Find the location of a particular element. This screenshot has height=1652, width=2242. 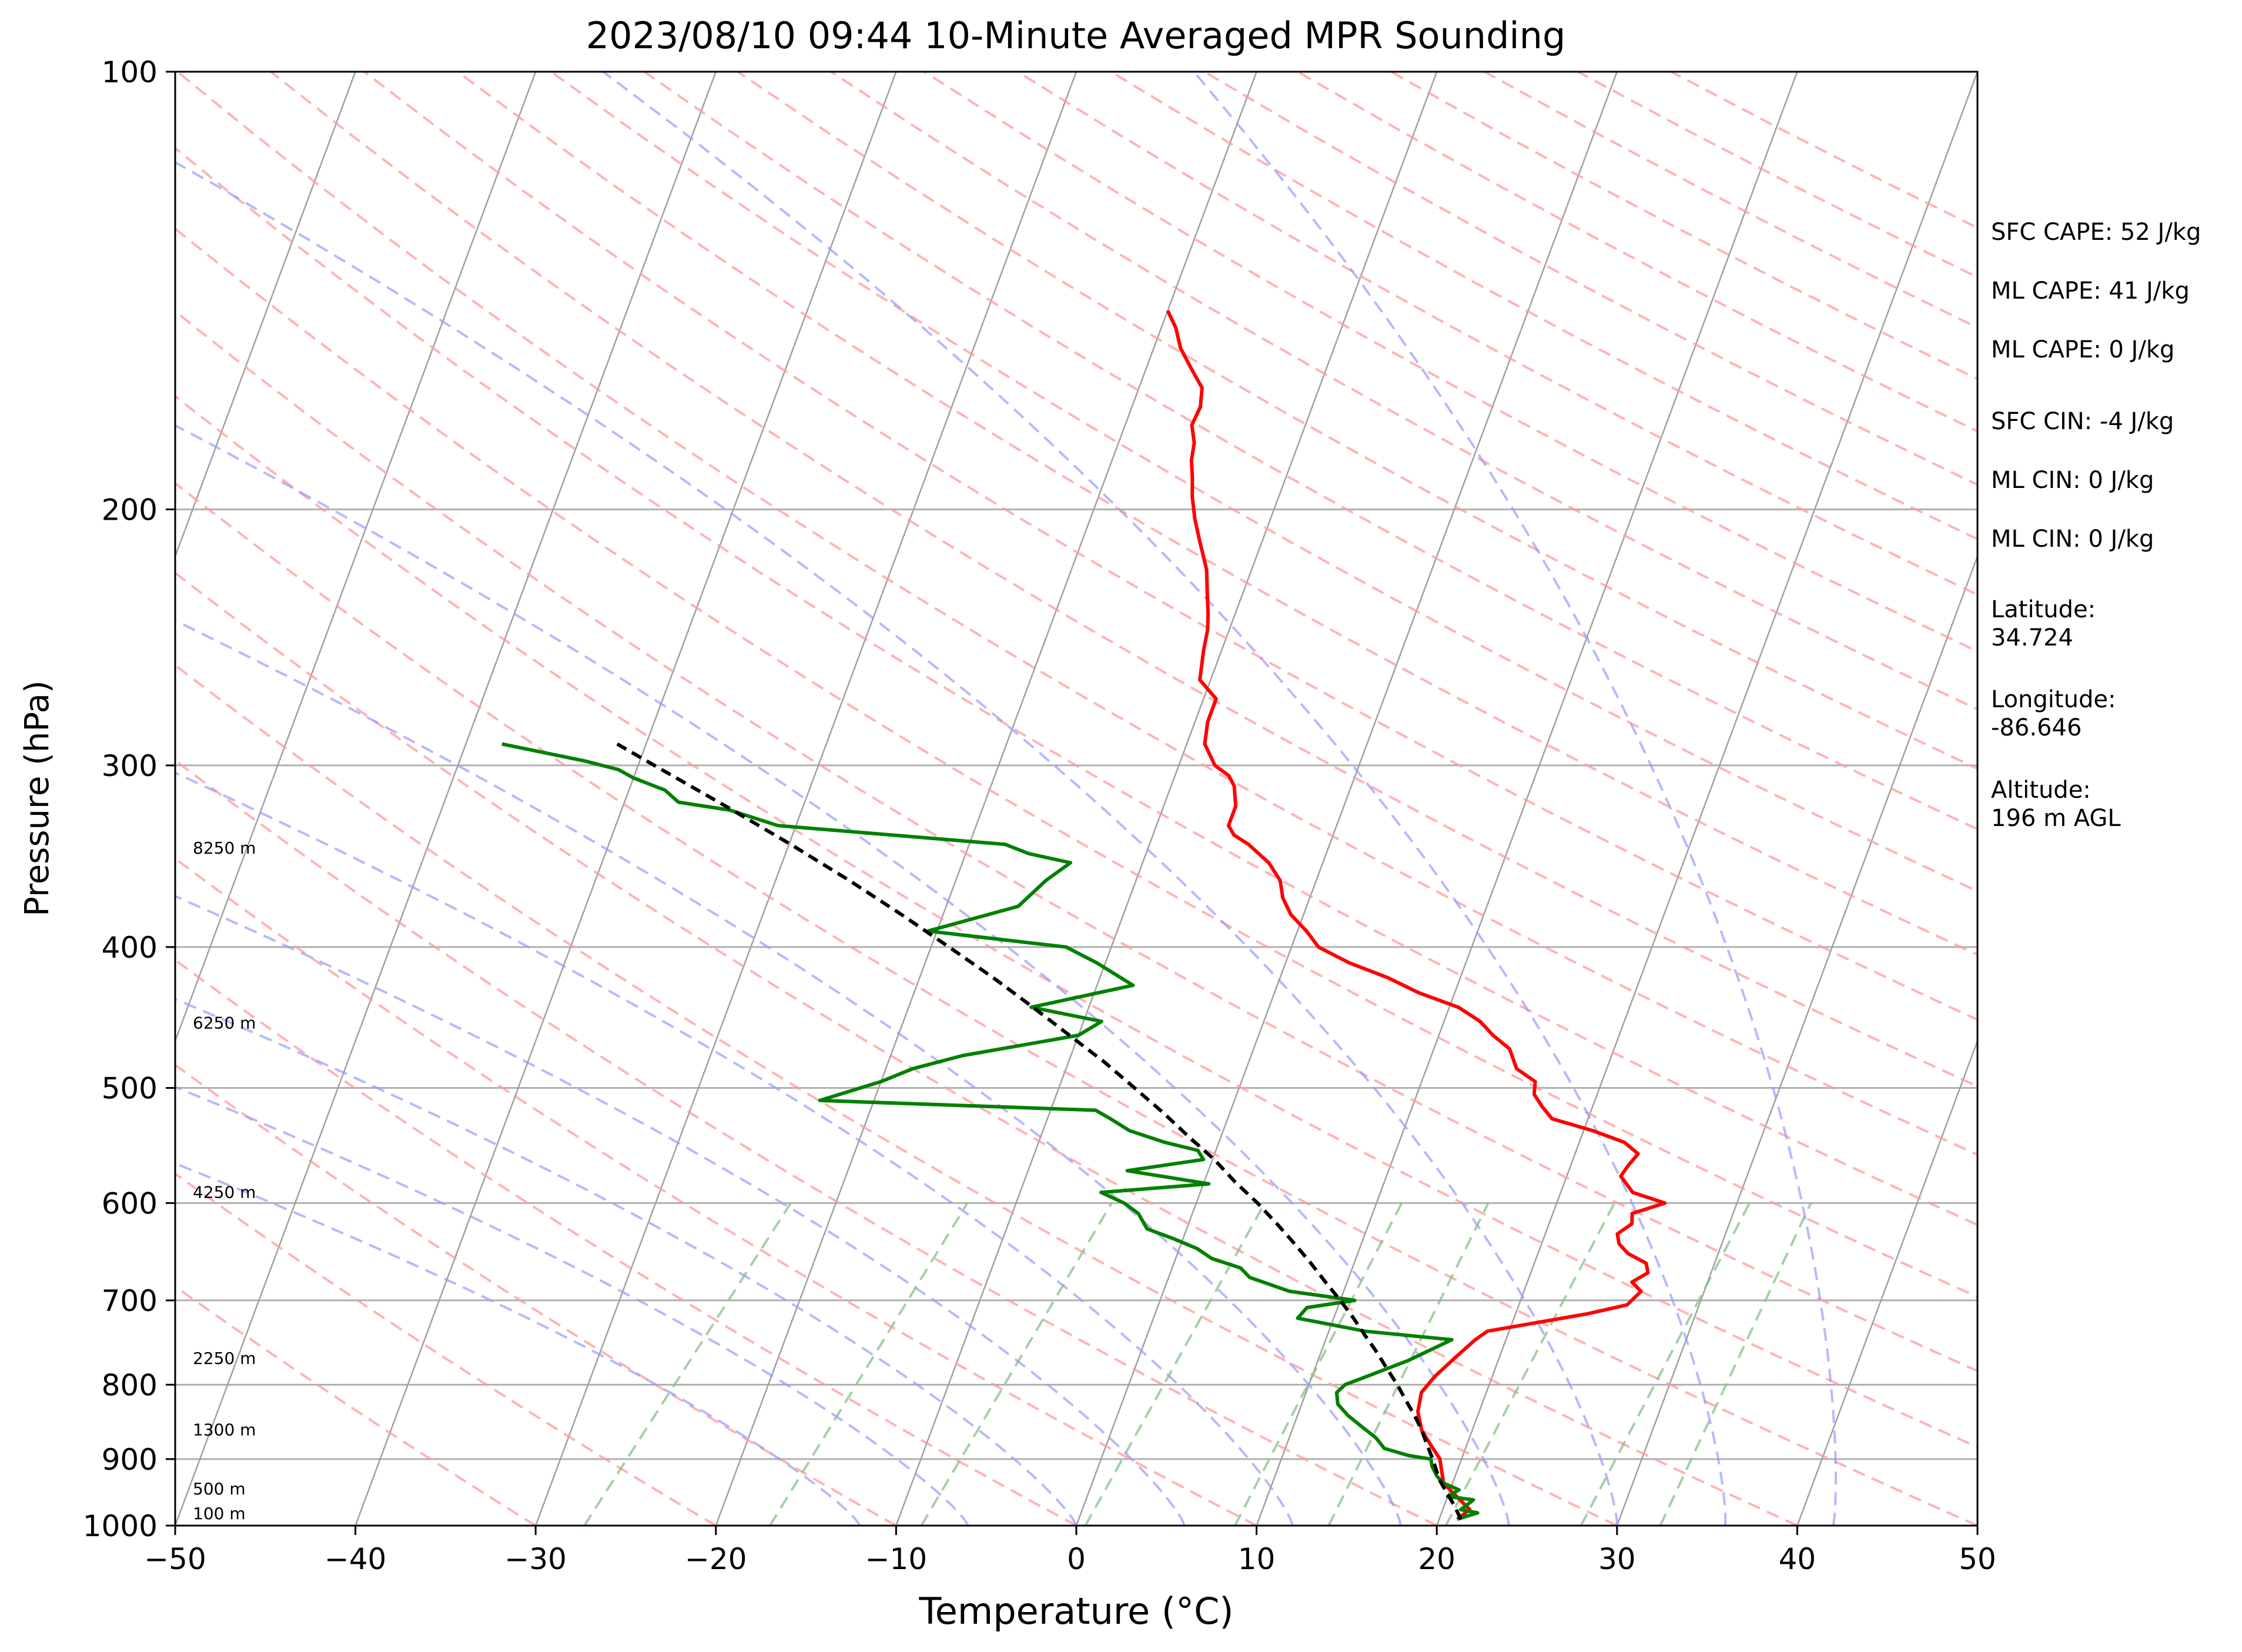

x-axis: −50 −40 −30 −20 −10 0 10 20 30 40 50 is located at coordinates (1070, 1551).